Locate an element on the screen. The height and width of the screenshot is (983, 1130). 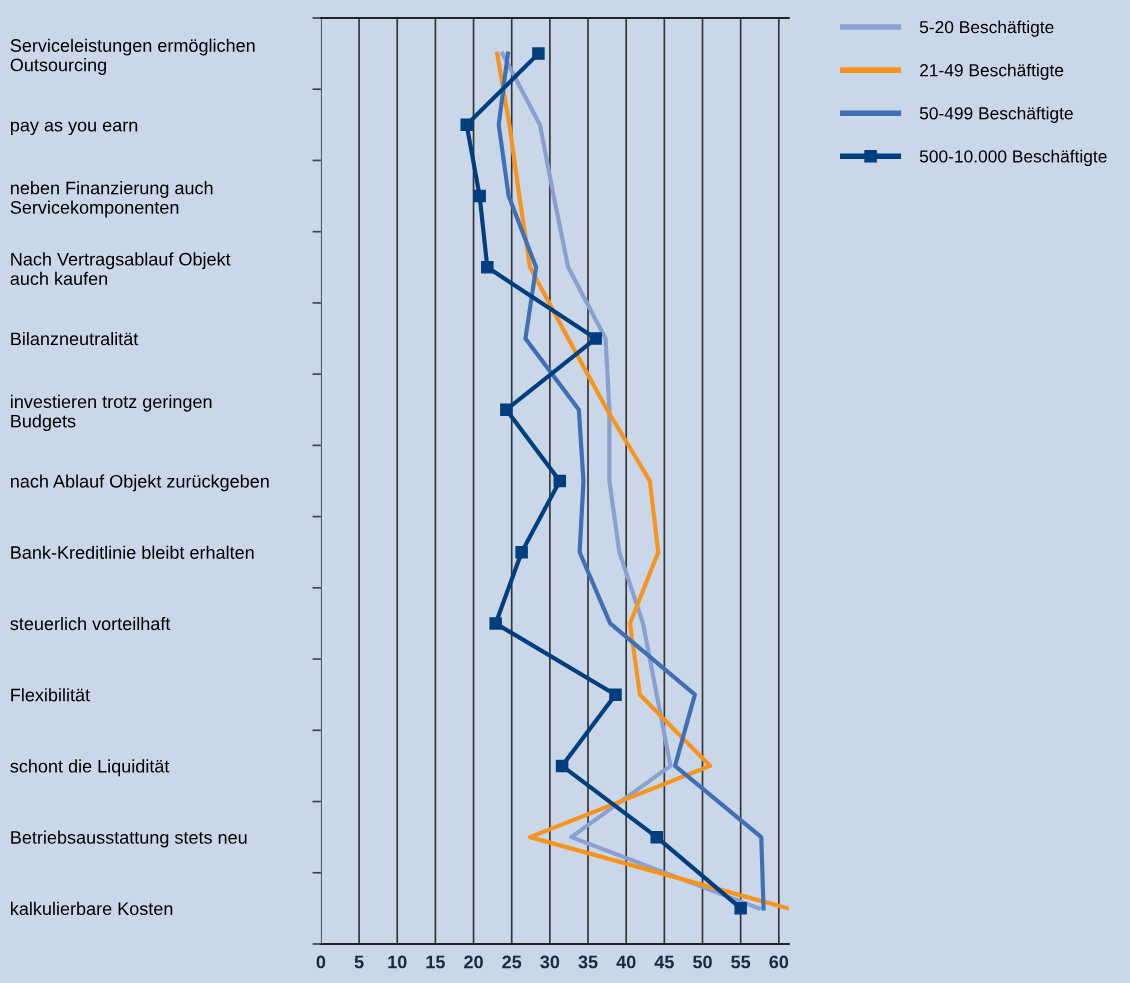
x-tick-label: 40 is located at coordinates (626, 962).